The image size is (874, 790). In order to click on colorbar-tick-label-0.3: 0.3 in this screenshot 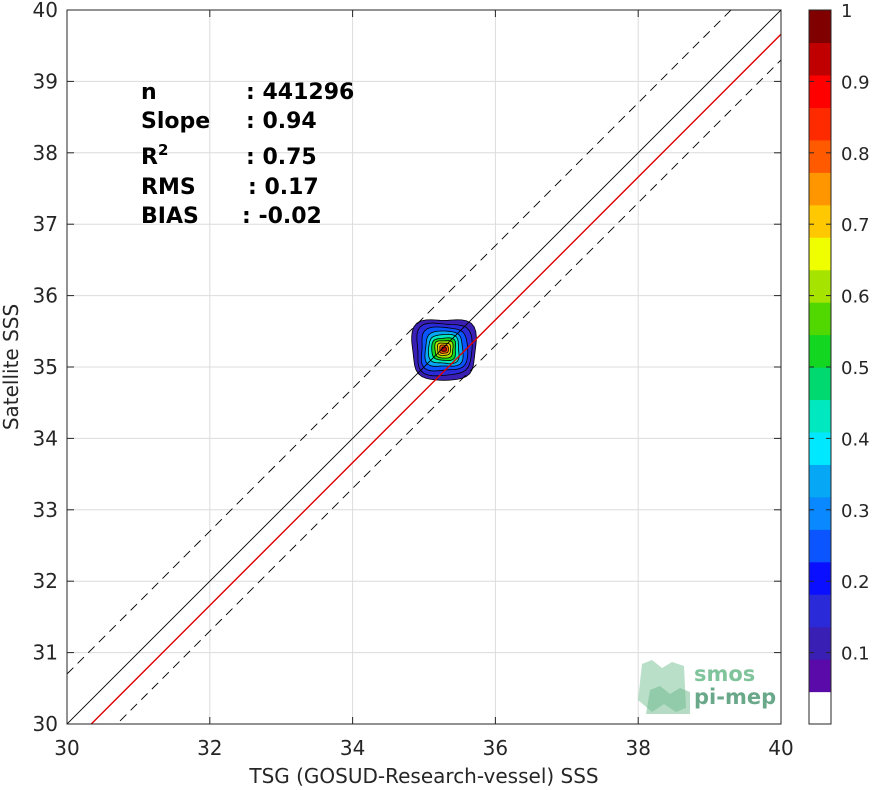, I will do `click(855, 511)`.